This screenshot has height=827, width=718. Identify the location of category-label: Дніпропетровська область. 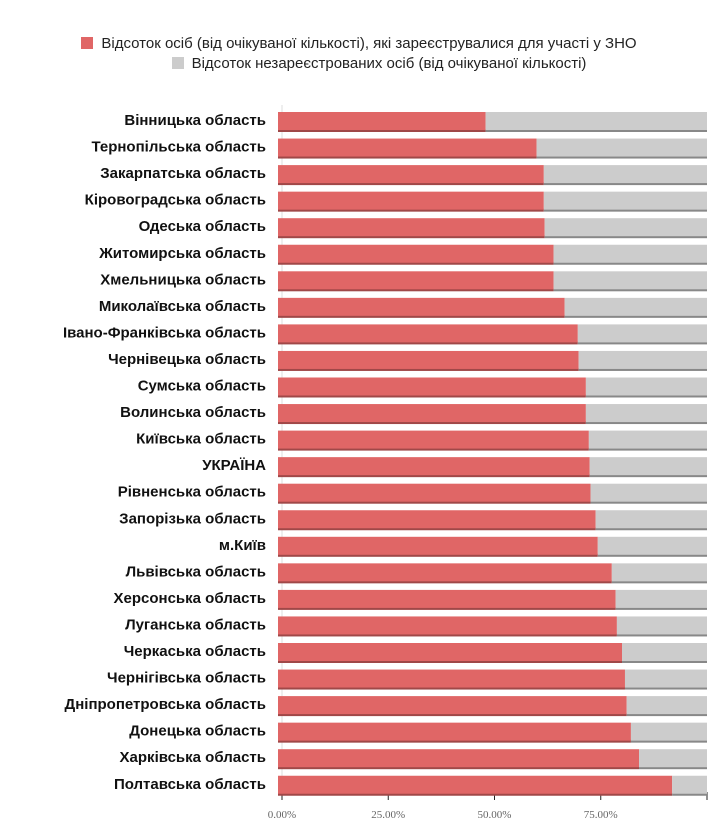
(165, 704).